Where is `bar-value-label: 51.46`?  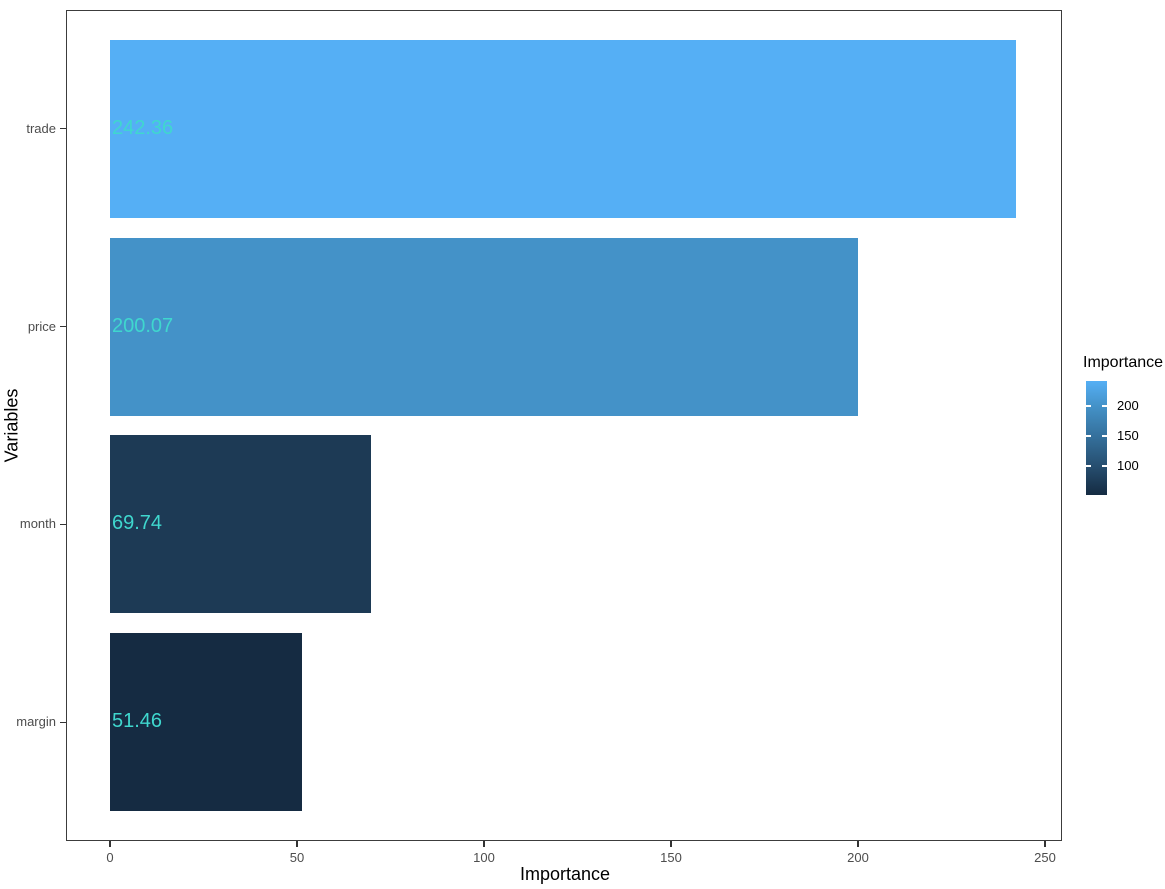
bar-value-label: 51.46 is located at coordinates (137, 721).